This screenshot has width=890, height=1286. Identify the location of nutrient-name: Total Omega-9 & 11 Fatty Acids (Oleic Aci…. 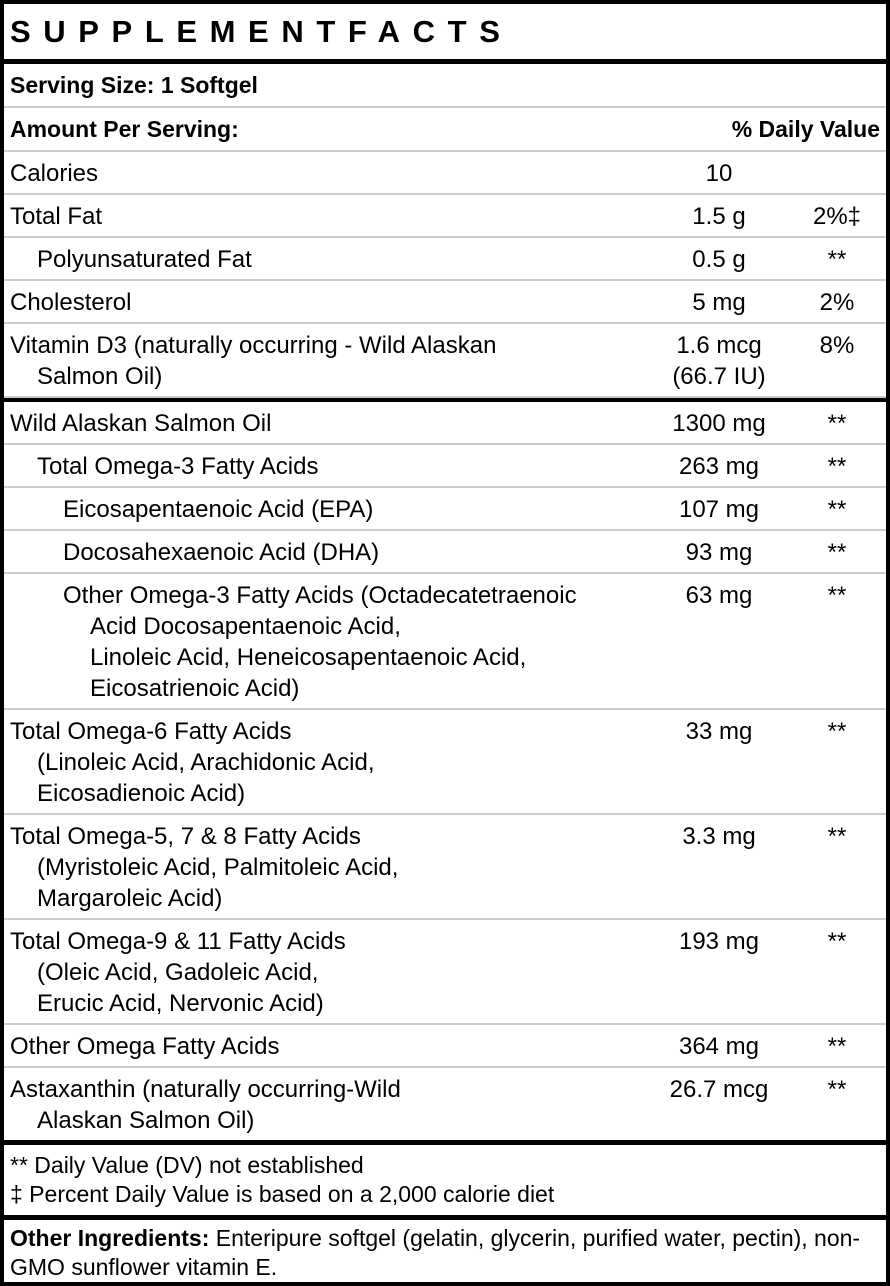
(325, 972).